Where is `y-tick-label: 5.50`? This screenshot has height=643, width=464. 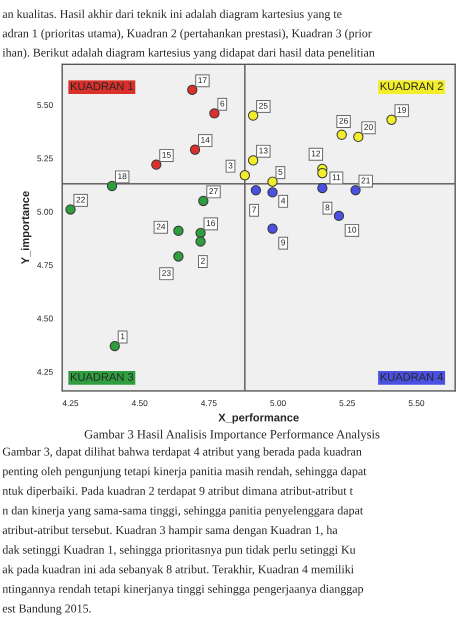 y-tick-label: 5.50 is located at coordinates (45, 105).